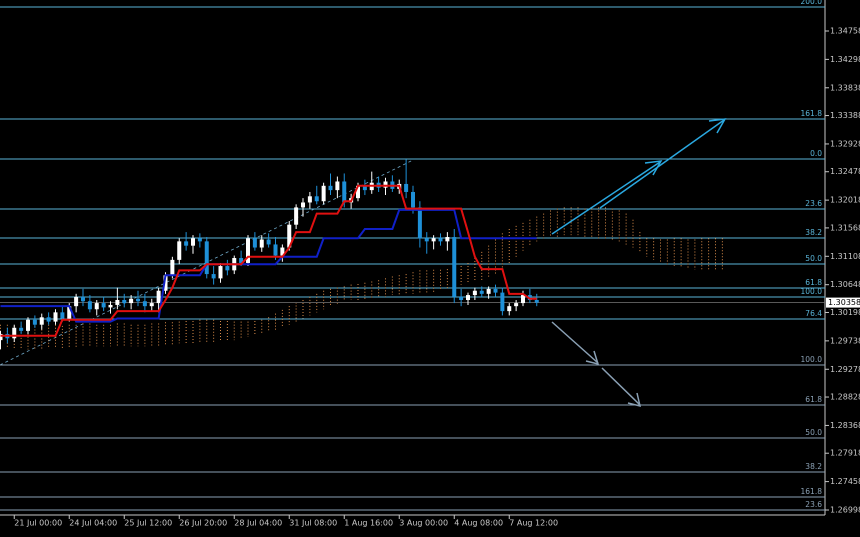 The height and width of the screenshot is (537, 860). What do you see at coordinates (813, 313) in the screenshot?
I see `fib-label: 76.4` at bounding box center [813, 313].